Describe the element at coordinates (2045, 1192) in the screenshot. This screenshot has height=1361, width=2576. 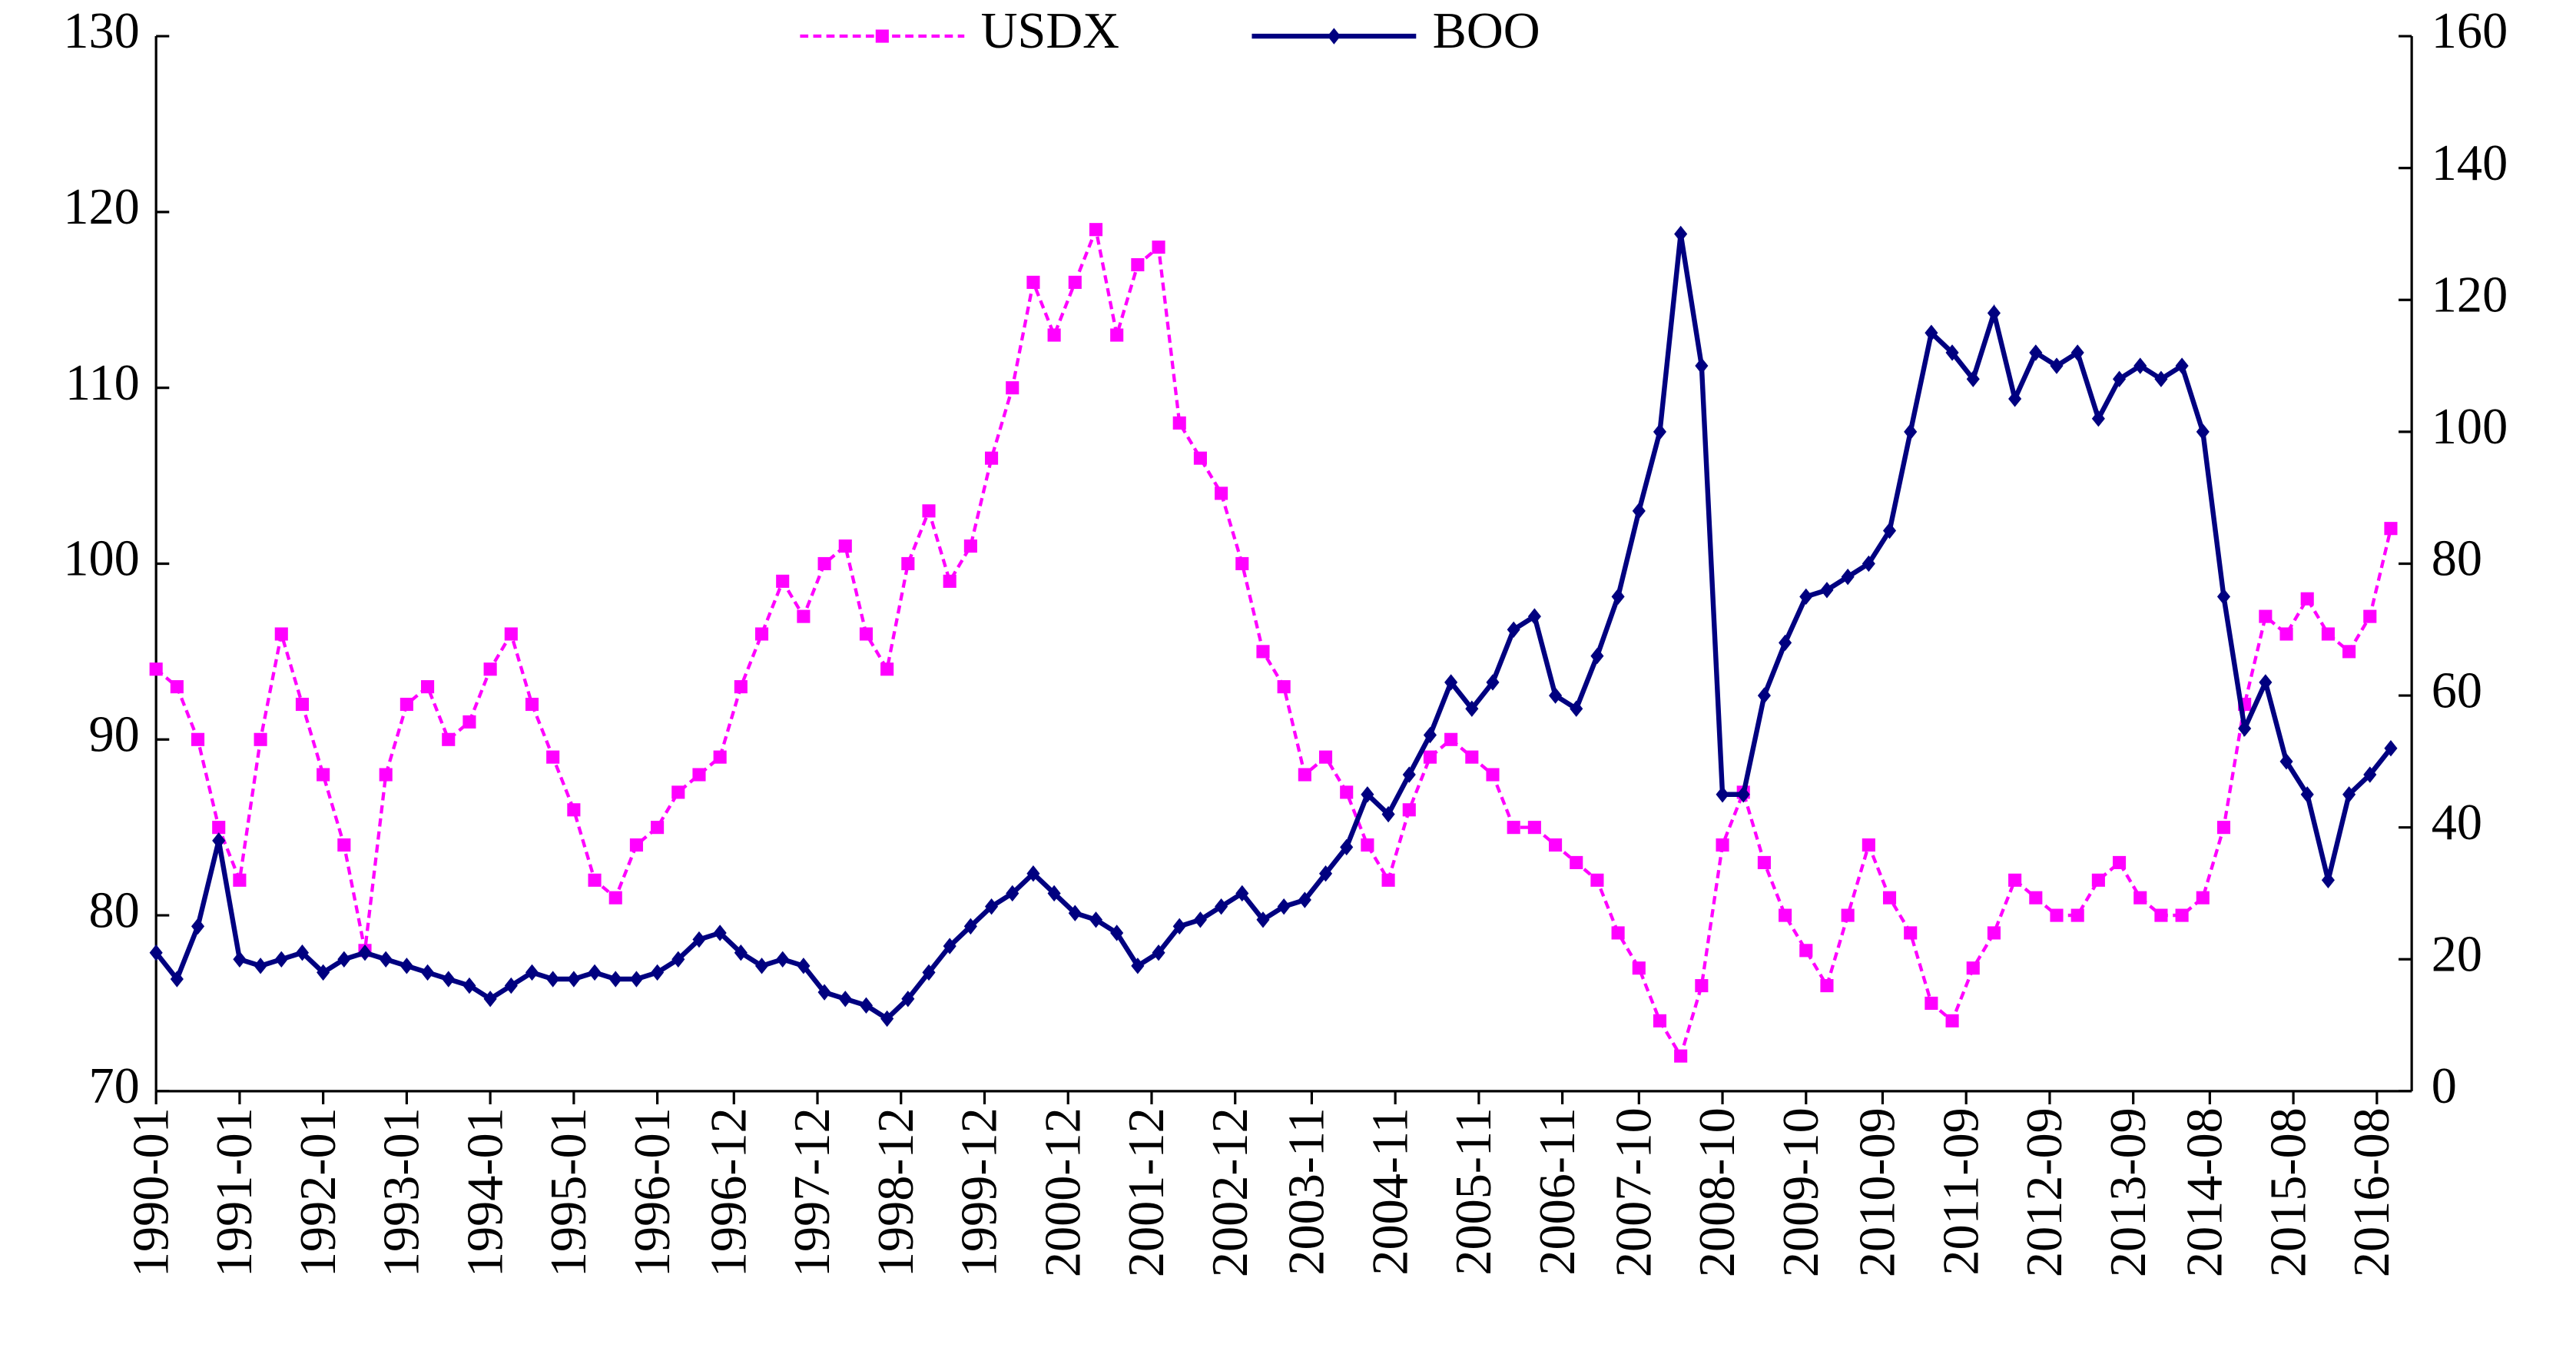
I see `x-tick-label: 2012-09` at that location.